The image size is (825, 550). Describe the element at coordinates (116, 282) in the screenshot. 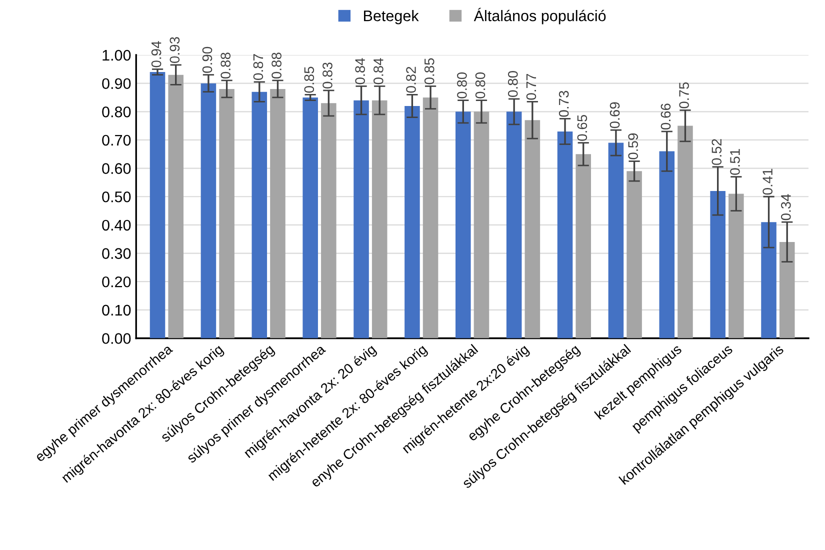

I see `y-tick-label: 0.20` at that location.